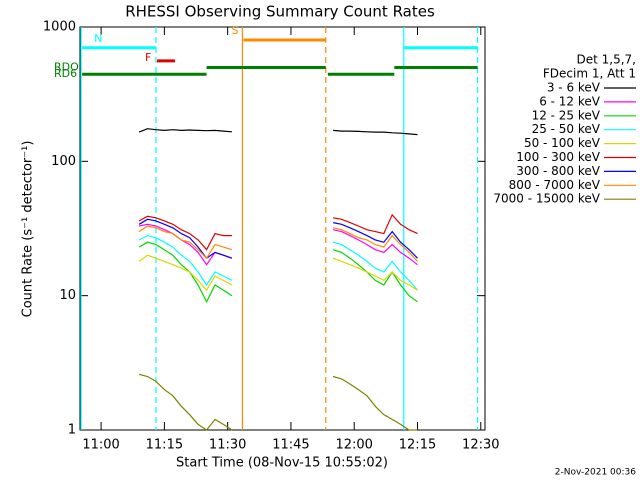 The height and width of the screenshot is (480, 640). What do you see at coordinates (566, 129) in the screenshot?
I see `legend-label: 25 - 50 keV` at bounding box center [566, 129].